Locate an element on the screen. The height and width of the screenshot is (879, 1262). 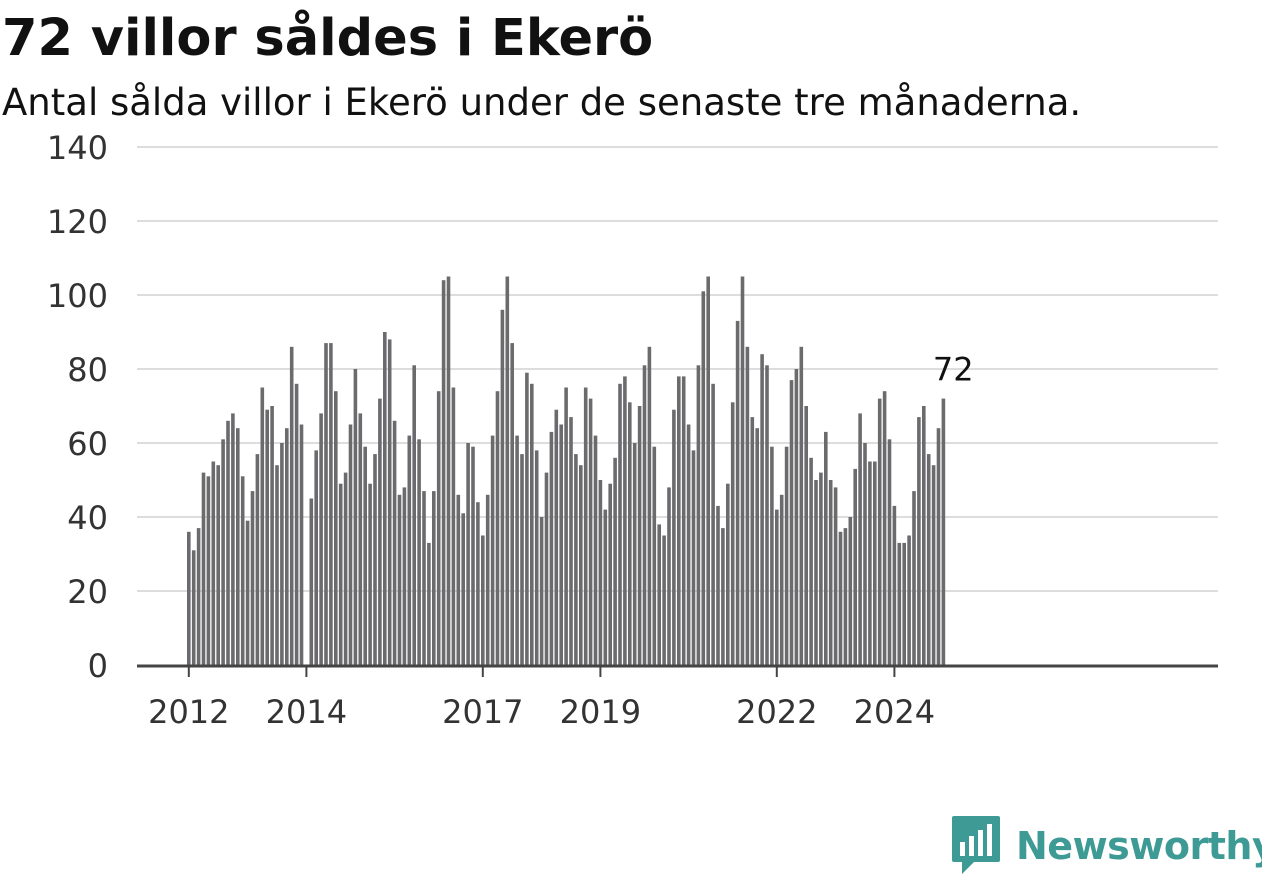
x-tick-label: 2024 is located at coordinates (894, 712).